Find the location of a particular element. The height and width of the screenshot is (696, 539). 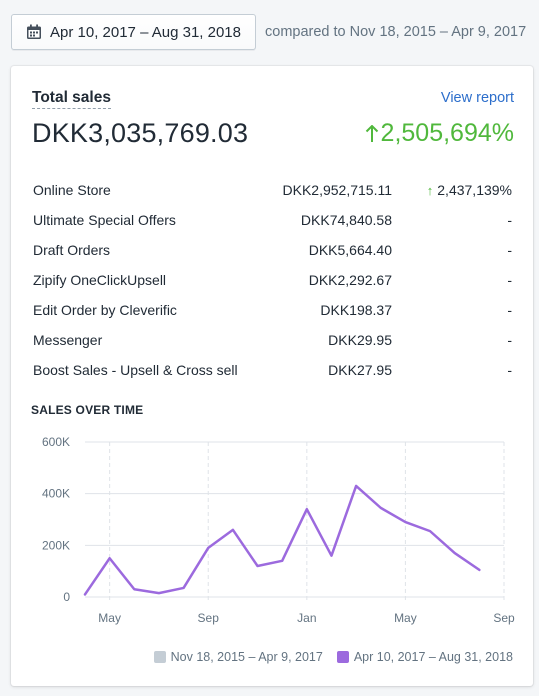

list-item: Online Store DKK2,952,715.11 ↑ 2,437,139% is located at coordinates (272, 190).